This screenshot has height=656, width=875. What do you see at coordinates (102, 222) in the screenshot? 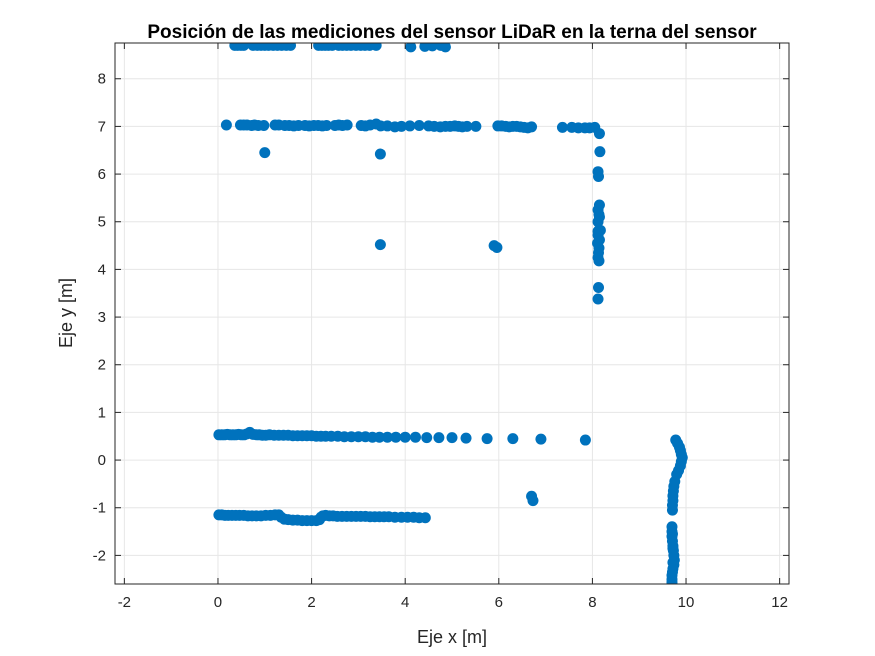
I see `y-tick-label: 5` at bounding box center [102, 222].